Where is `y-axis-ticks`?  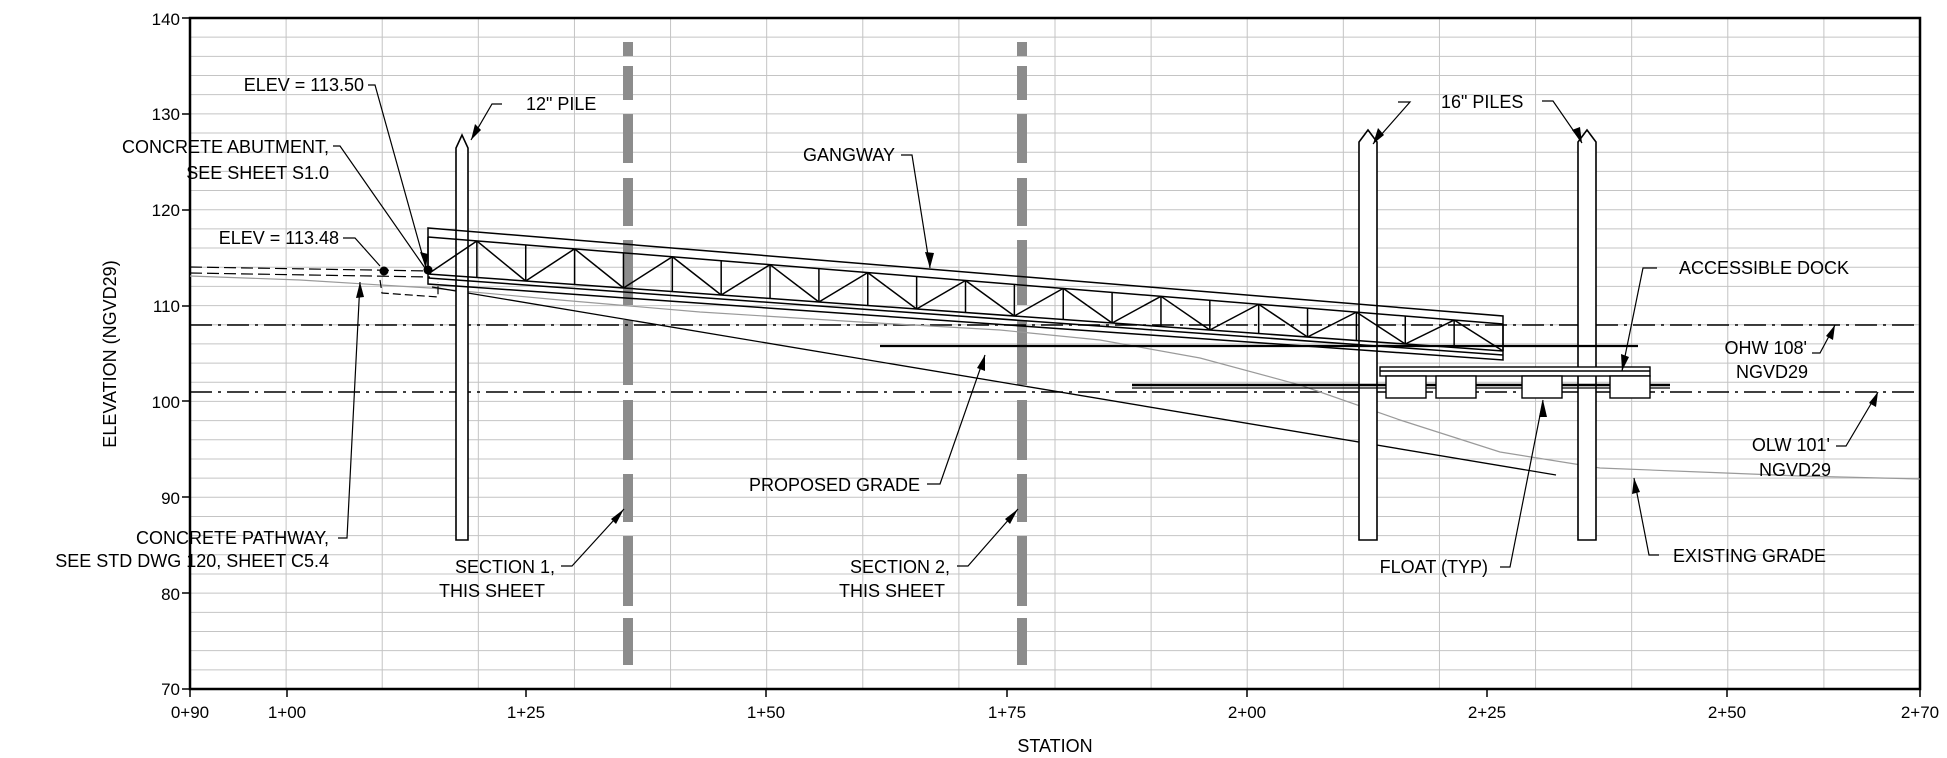 y-axis-ticks is located at coordinates (186, 353).